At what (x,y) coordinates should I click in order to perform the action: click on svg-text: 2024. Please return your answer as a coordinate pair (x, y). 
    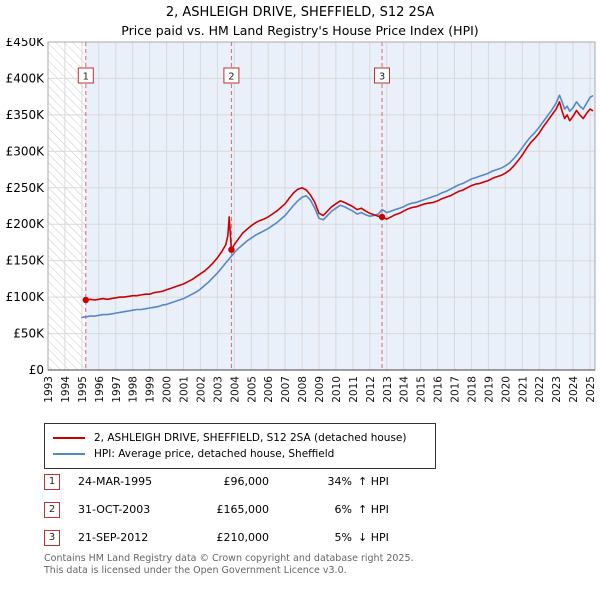
    Looking at the image, I should click on (574, 389).